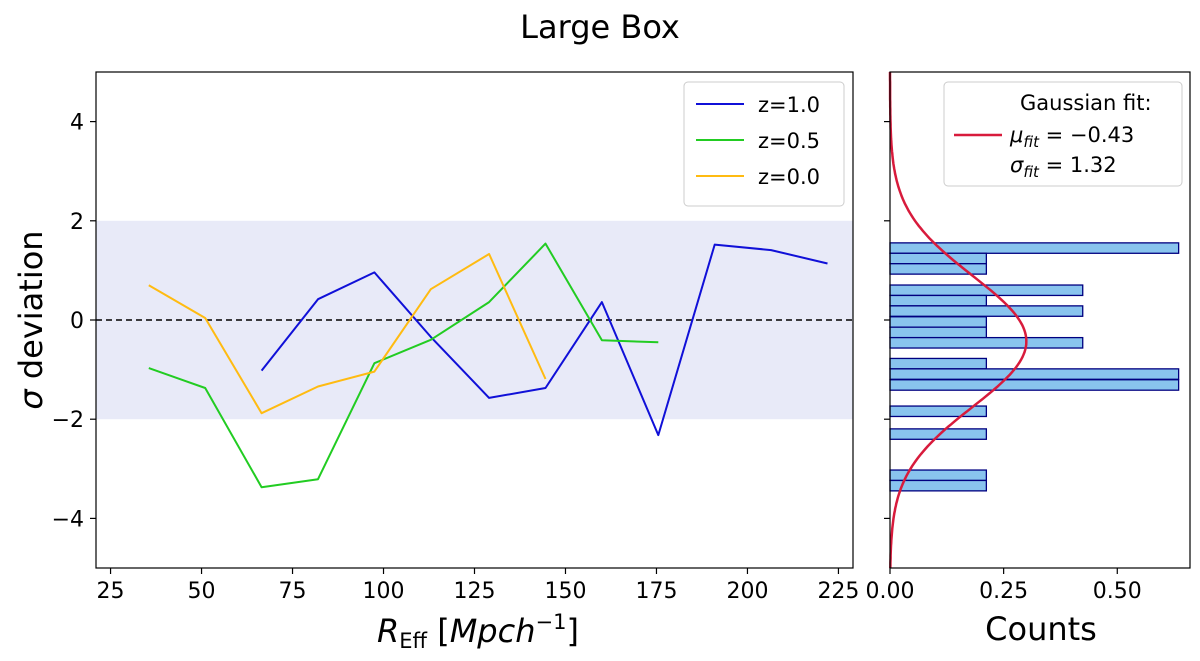  What do you see at coordinates (31, 319) in the screenshot?
I see `main-y-axis-title: σ deviation` at bounding box center [31, 319].